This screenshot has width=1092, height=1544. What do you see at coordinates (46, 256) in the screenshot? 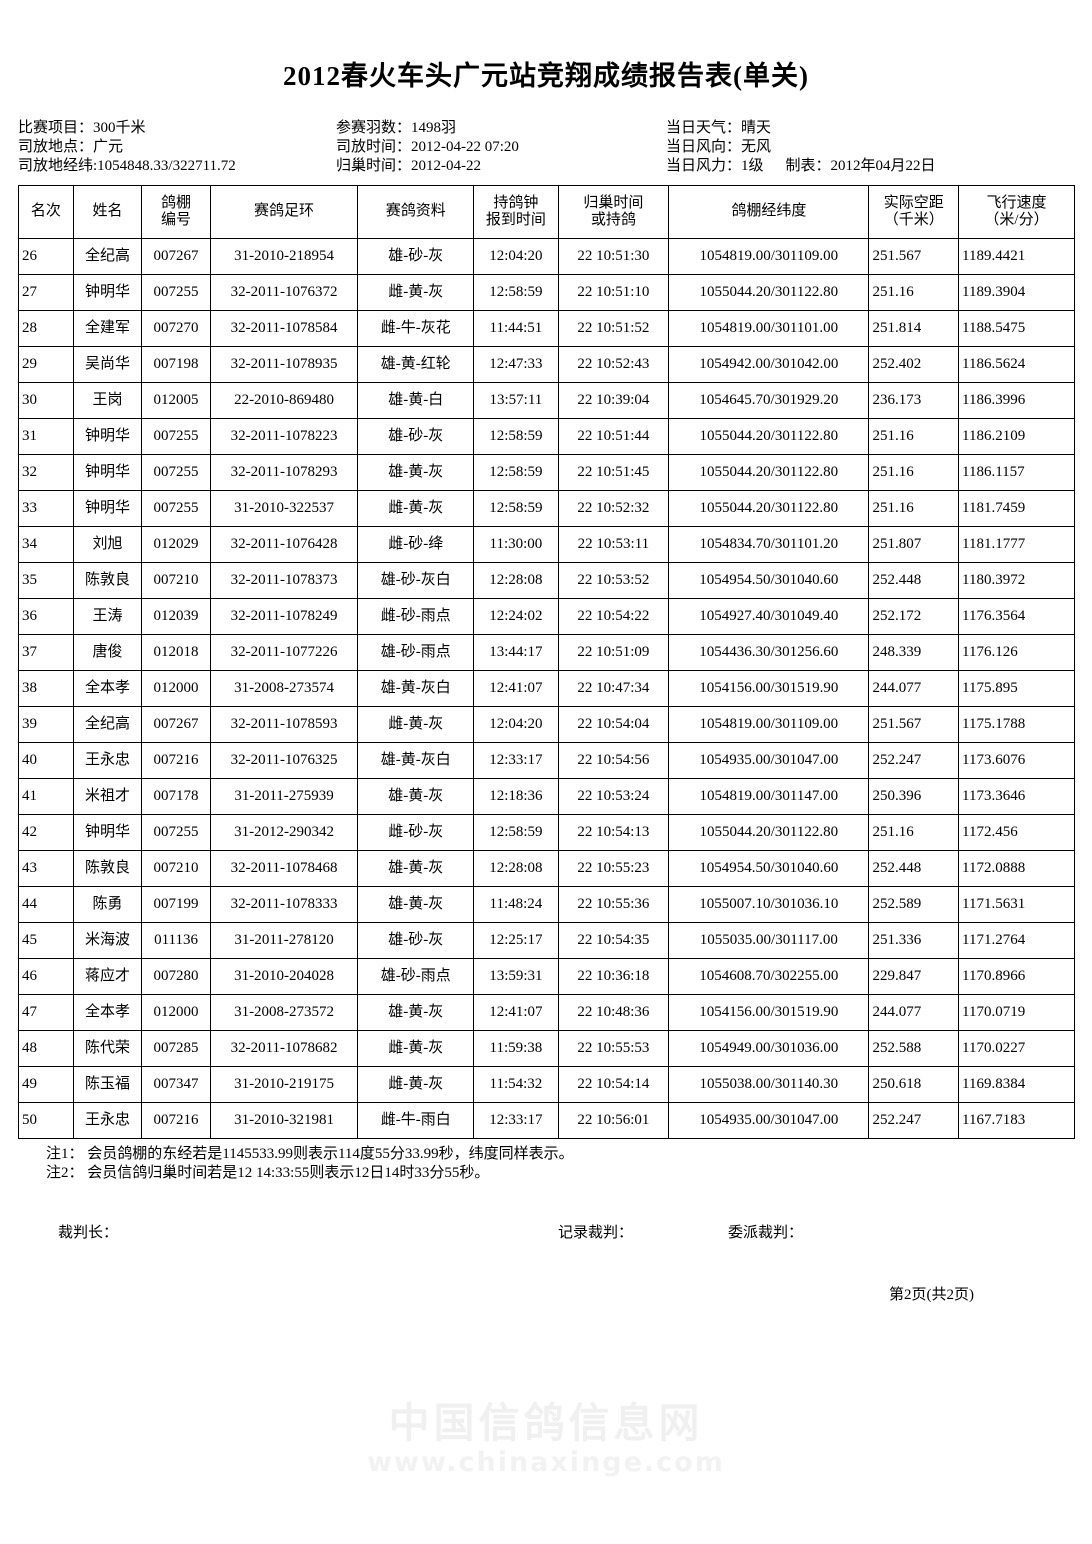
I see `cell-rank: 26` at bounding box center [46, 256].